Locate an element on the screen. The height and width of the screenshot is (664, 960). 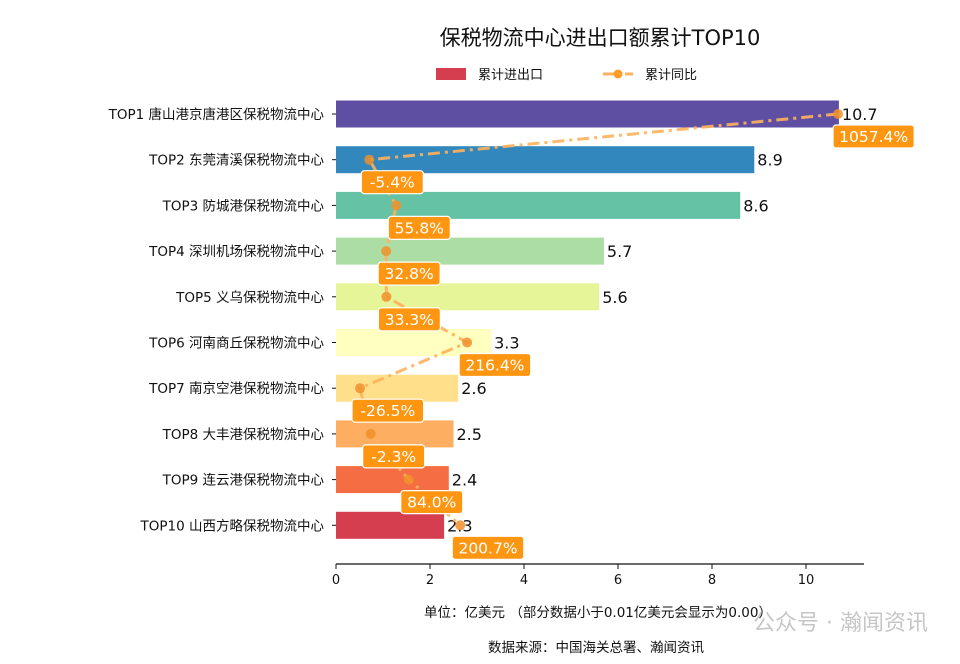
legend: 累计进出口 累计同比 is located at coordinates (566, 75).